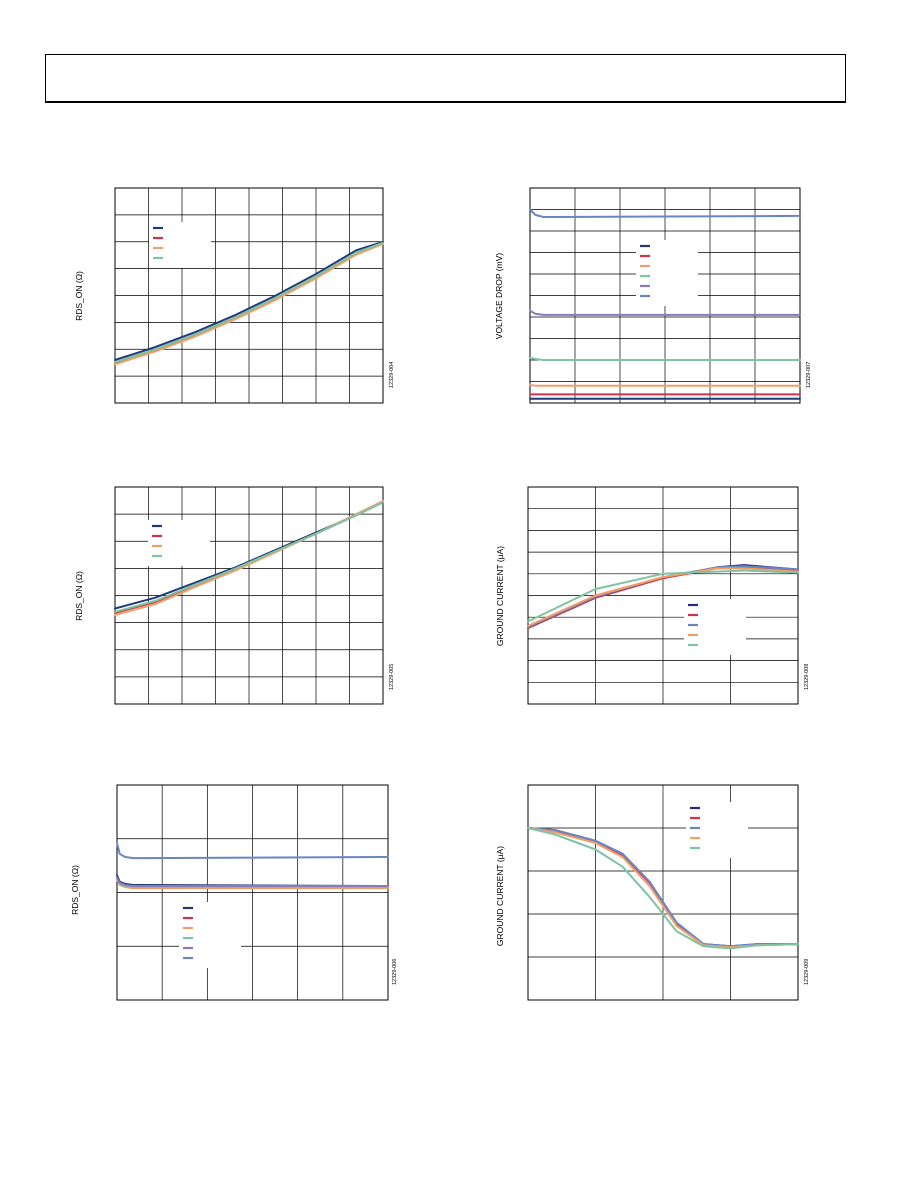 This screenshot has width=918, height=1188. I want to click on figure-id: 12329-006, so click(395, 972).